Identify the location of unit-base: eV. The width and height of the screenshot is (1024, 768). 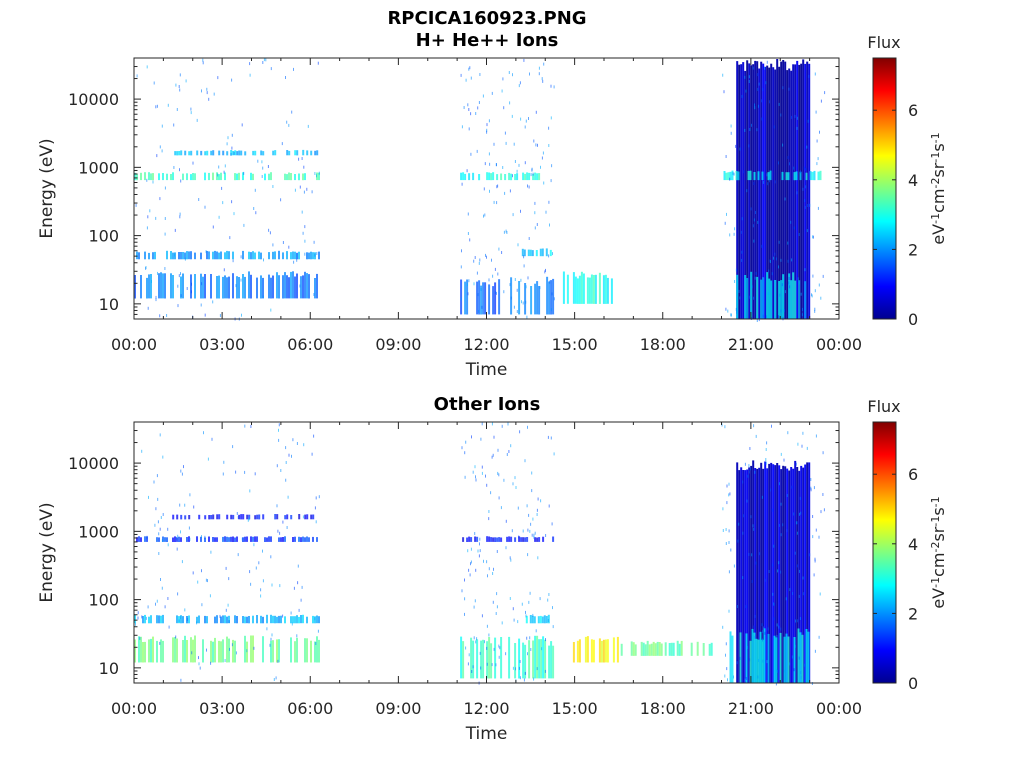
(938, 598).